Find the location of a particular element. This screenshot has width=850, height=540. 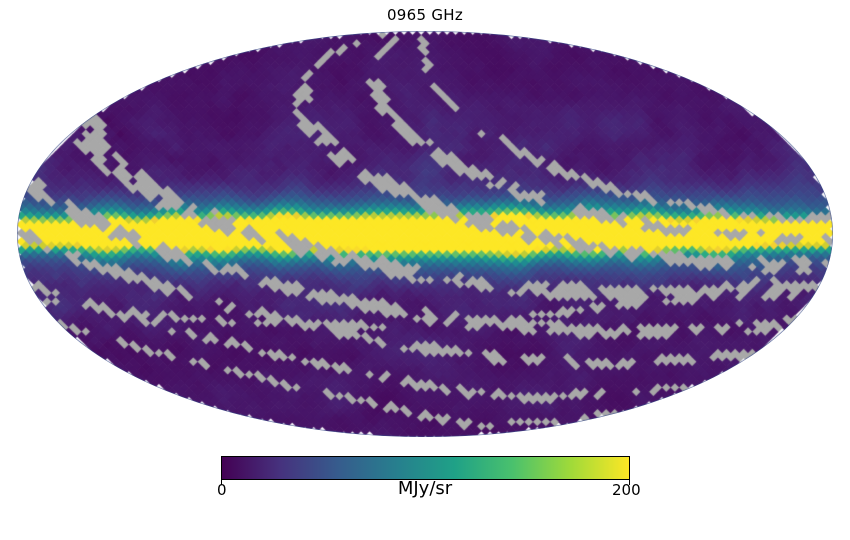

colorbar-tick-max is located at coordinates (629, 482).